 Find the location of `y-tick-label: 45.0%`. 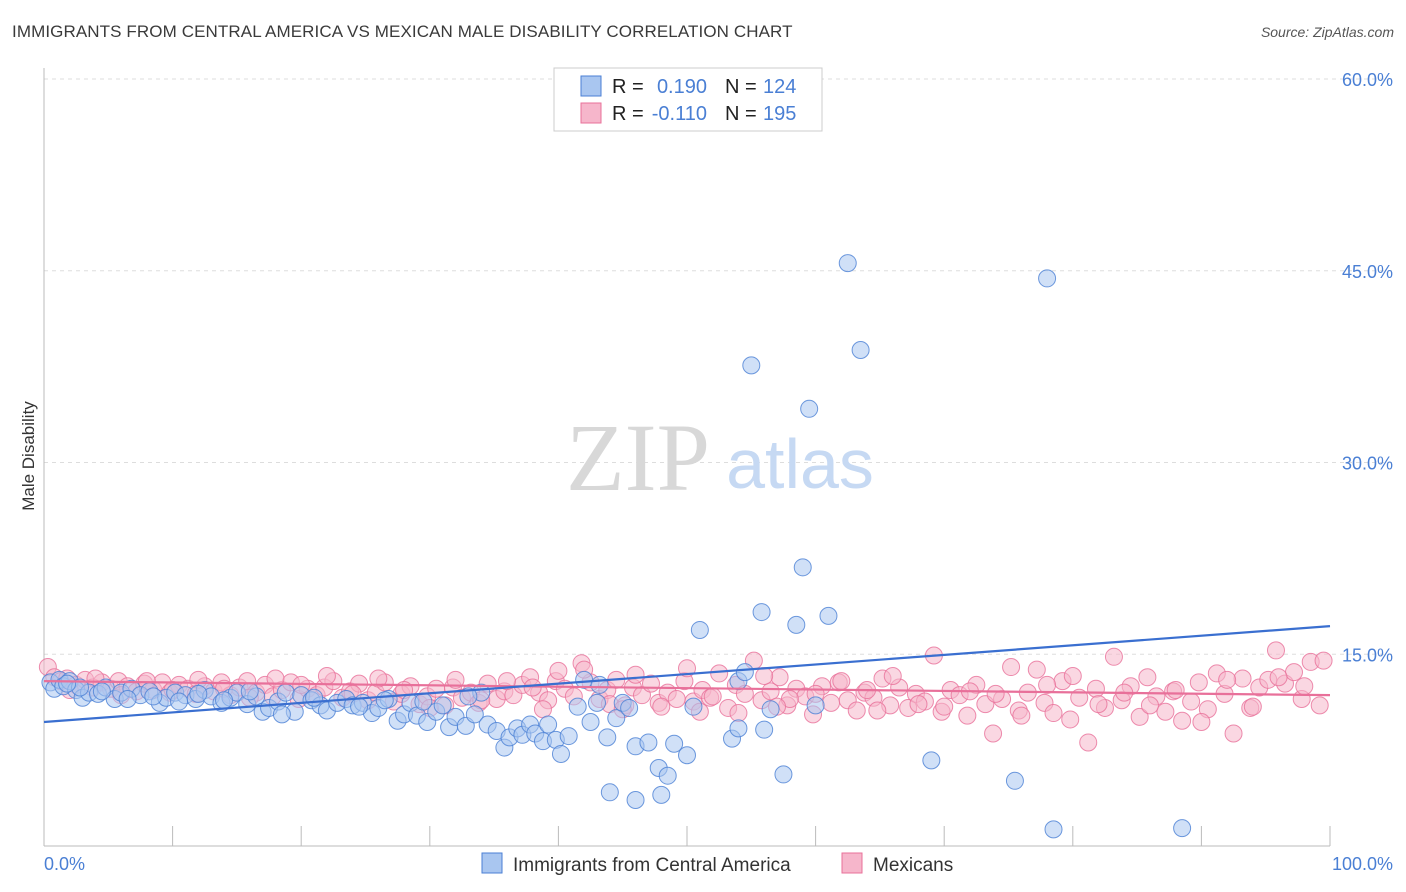

y-tick-label: 45.0% is located at coordinates (1367, 272).